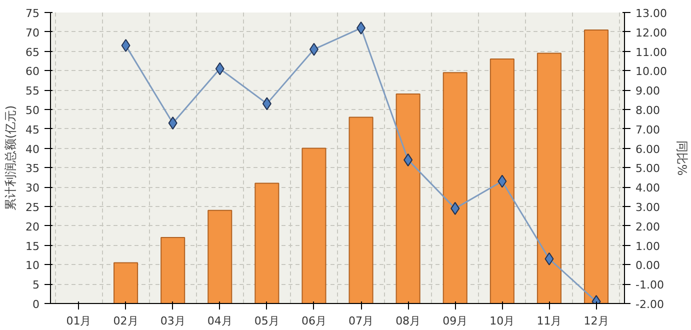 The width and height of the screenshot is (691, 330). I want to click on y2-tick-label: 7.00, so click(648, 129).